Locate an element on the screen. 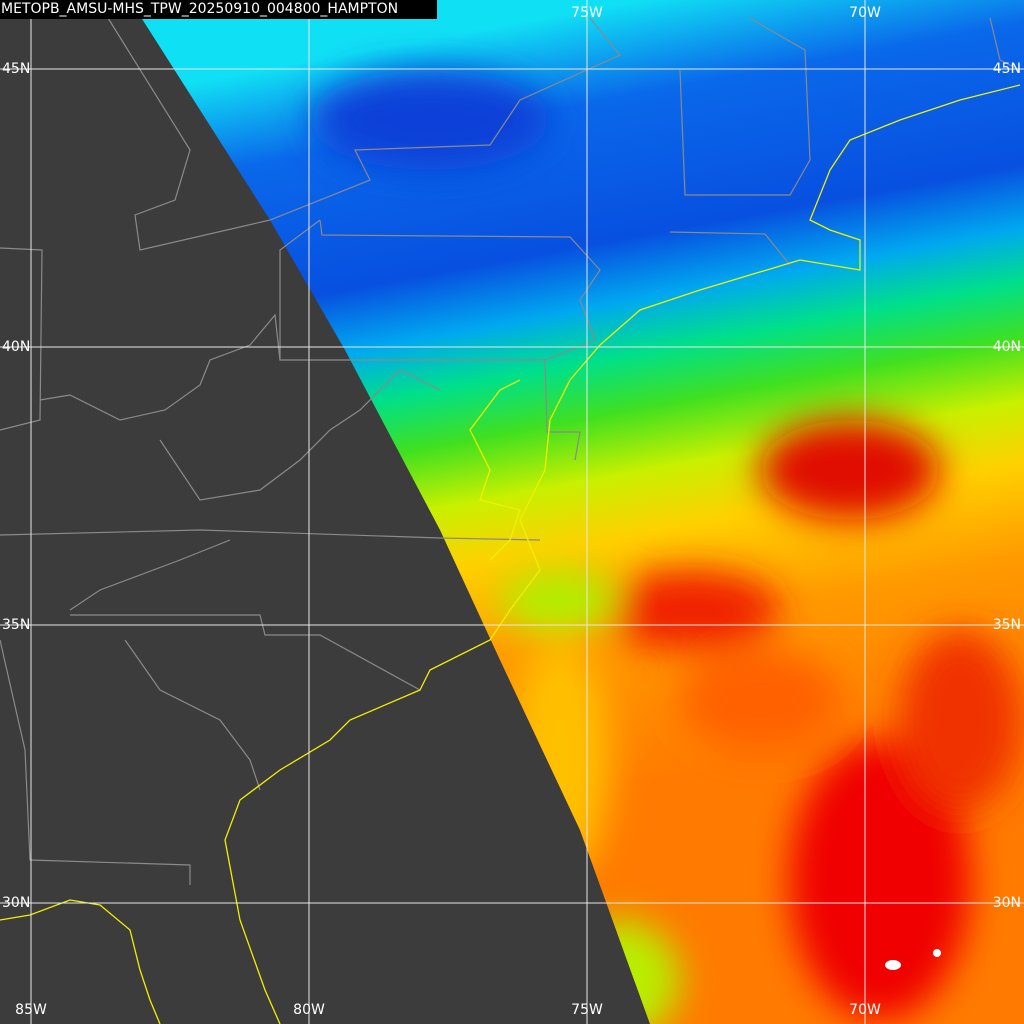  left-lat-label: 45N is located at coordinates (16, 69).